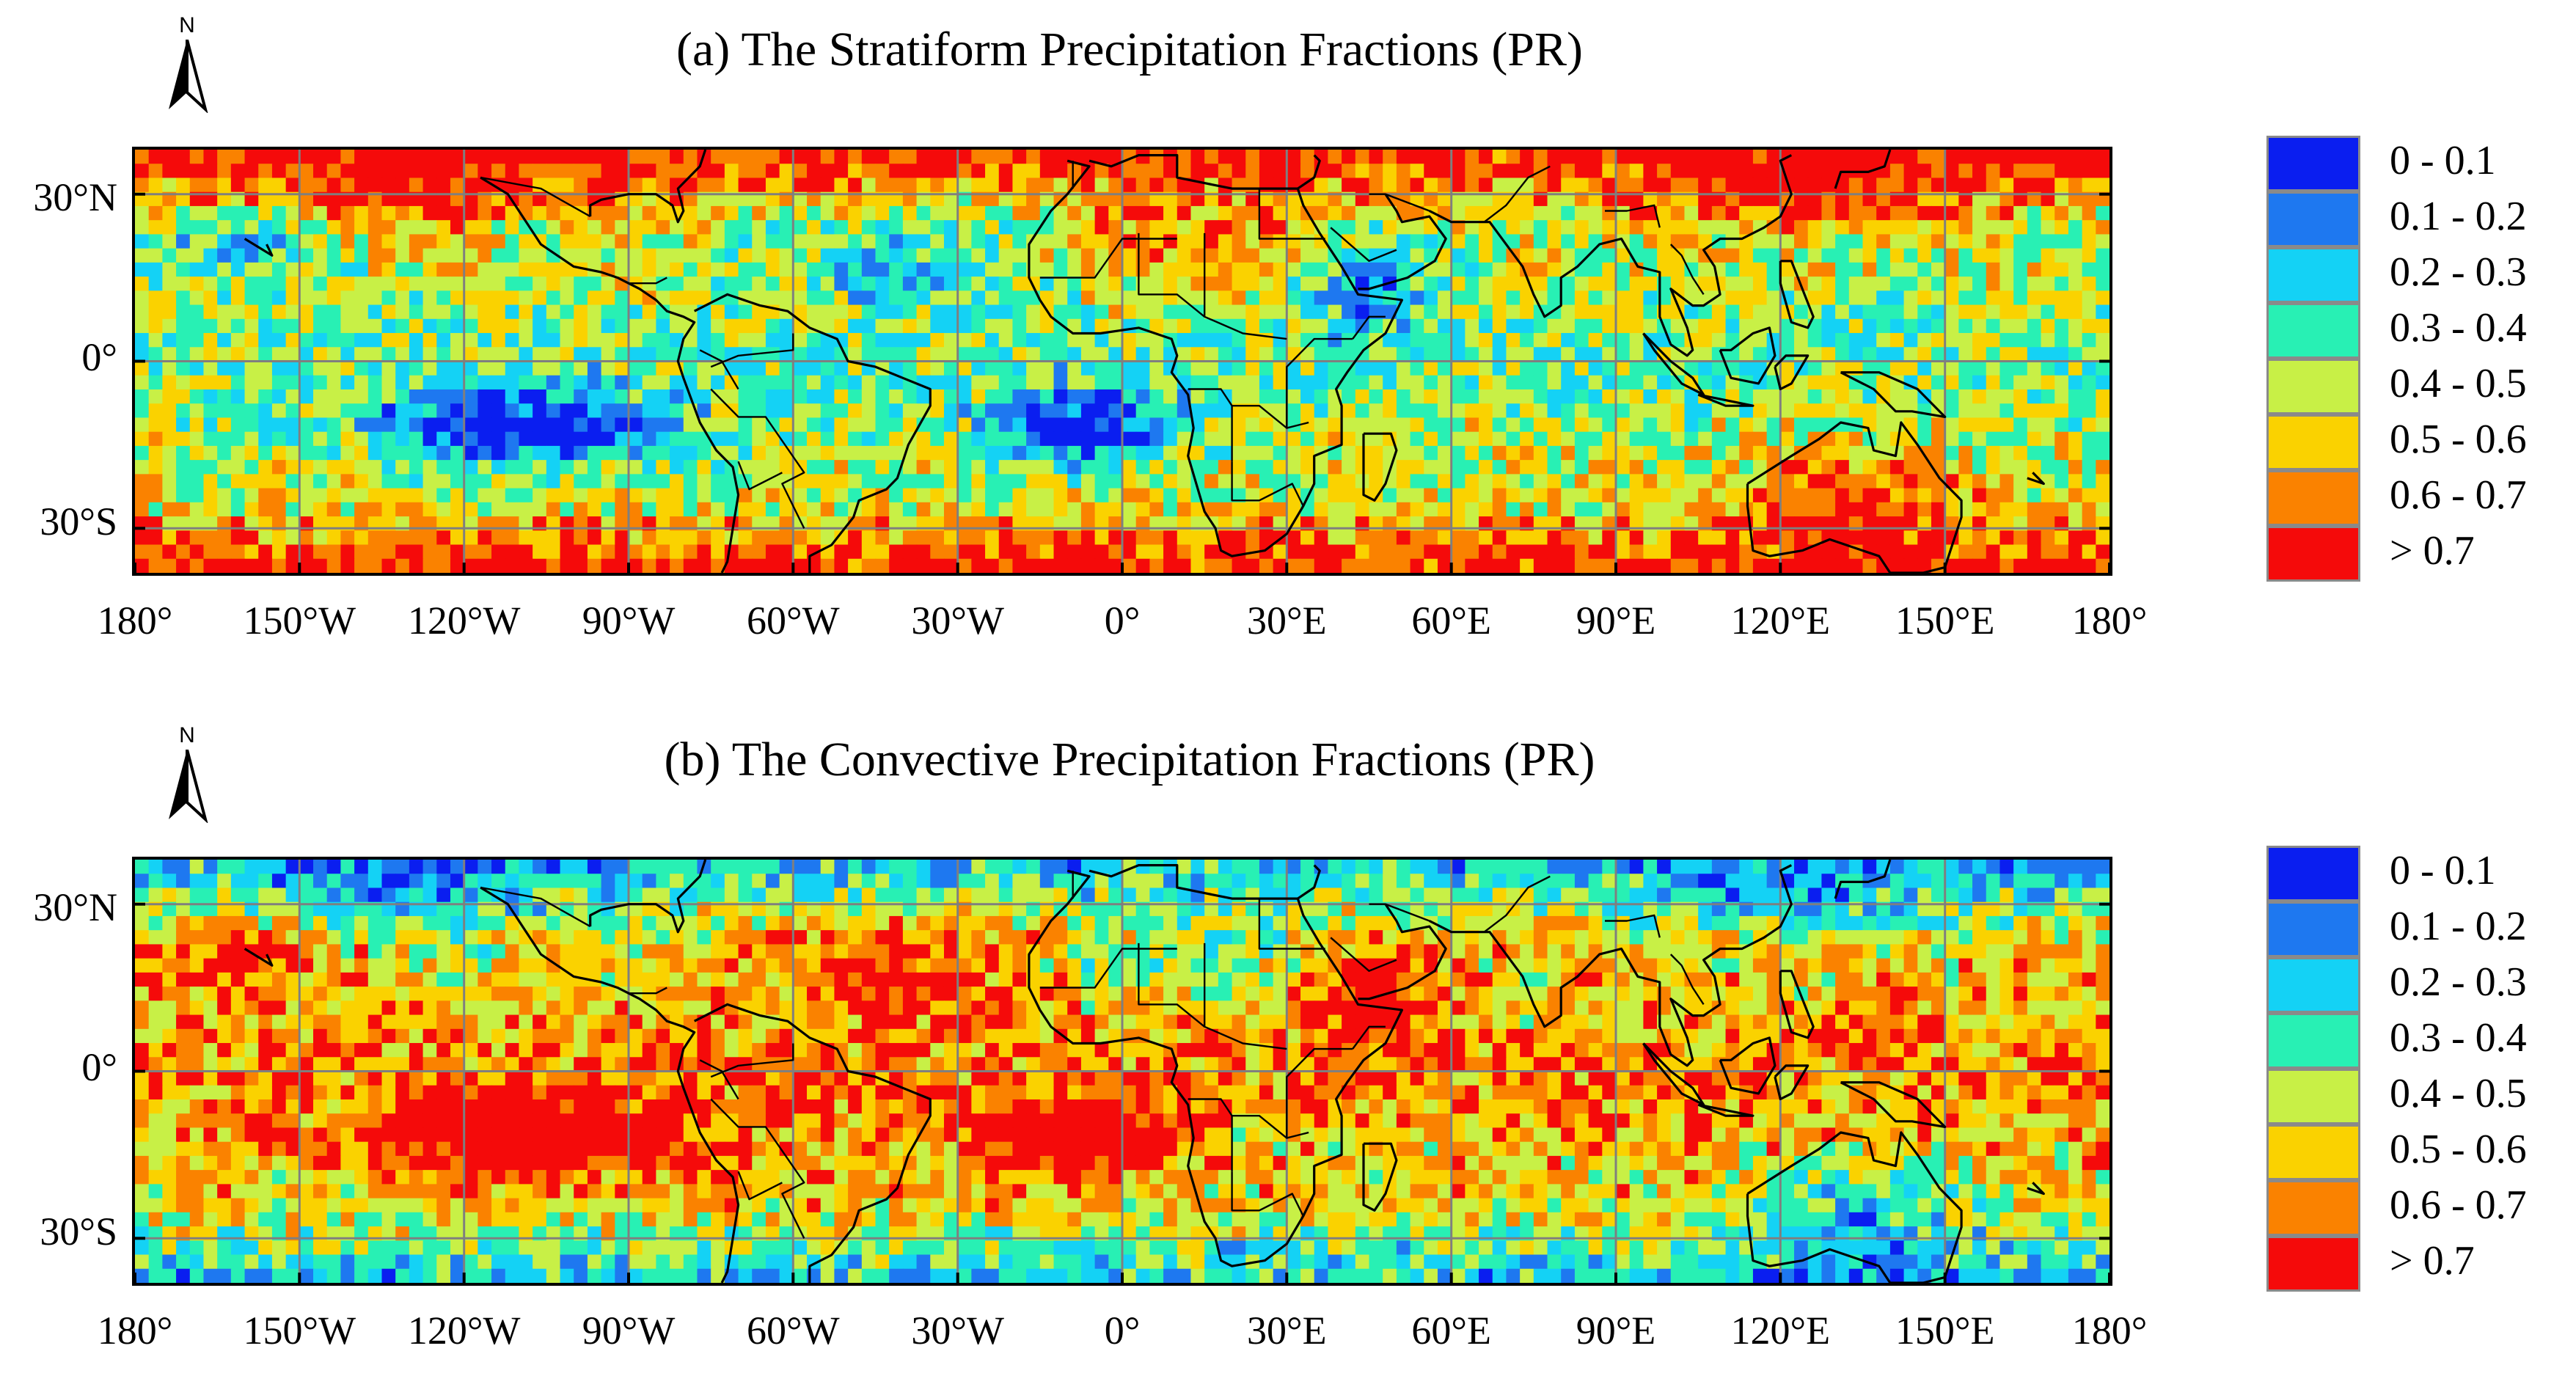 This screenshot has height=1398, width=2576. I want to click on lat-label-30s: 30°S, so click(62, 521).